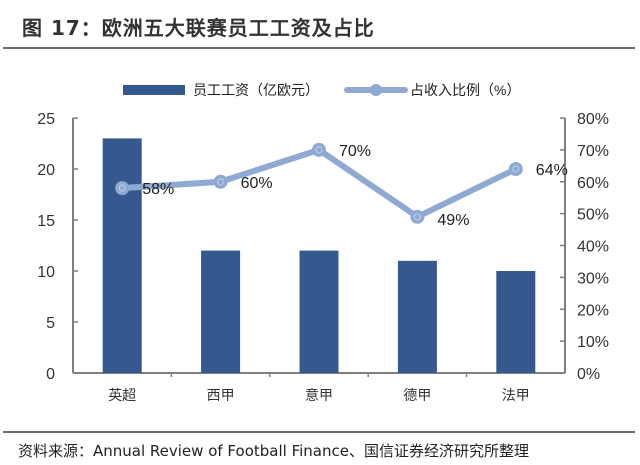  Describe the element at coordinates (516, 395) in the screenshot. I see `x-axis-category-label: 法甲` at that location.